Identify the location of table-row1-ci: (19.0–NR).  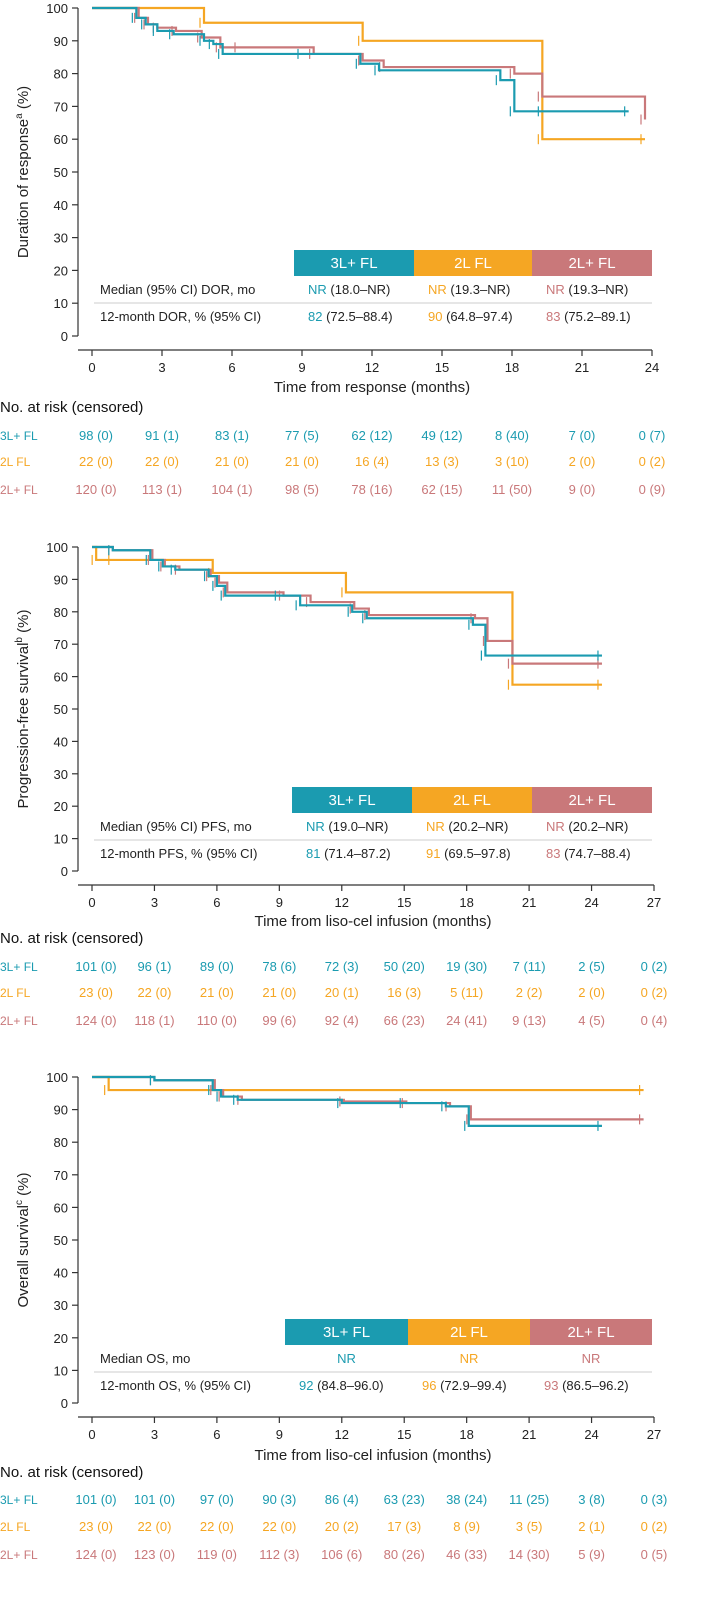
(357, 826).